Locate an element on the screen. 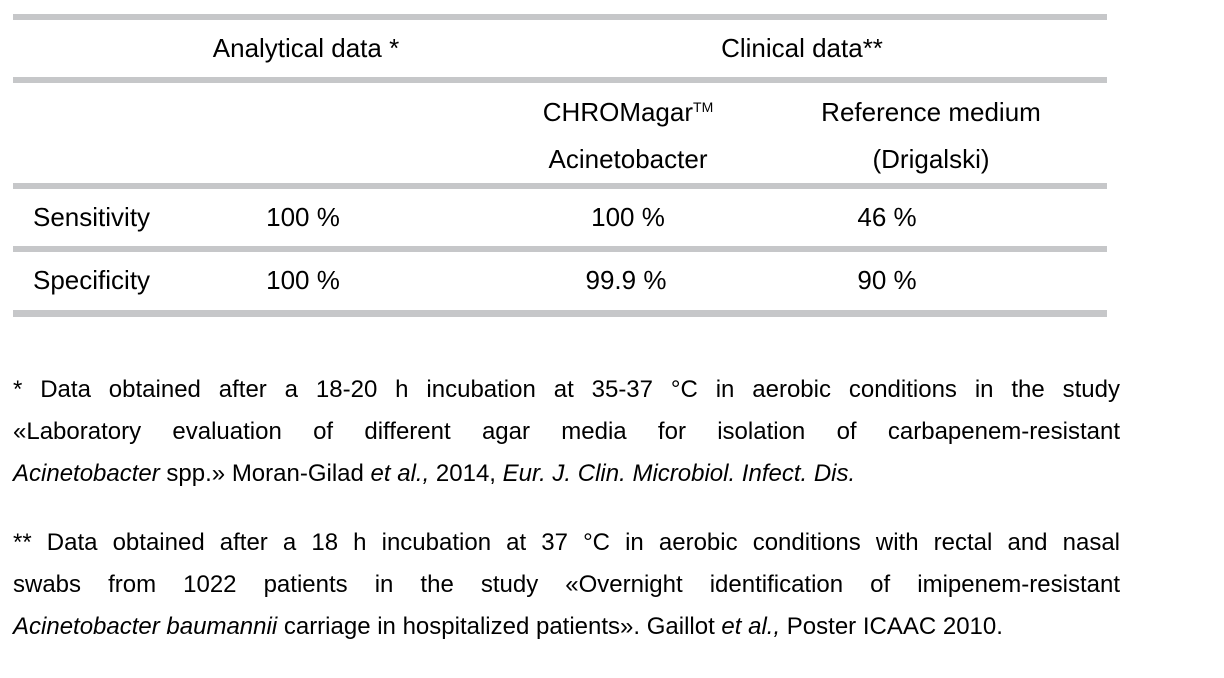 The width and height of the screenshot is (1224, 678). specificity-chromagar-value: 99.9 % is located at coordinates (626, 280).